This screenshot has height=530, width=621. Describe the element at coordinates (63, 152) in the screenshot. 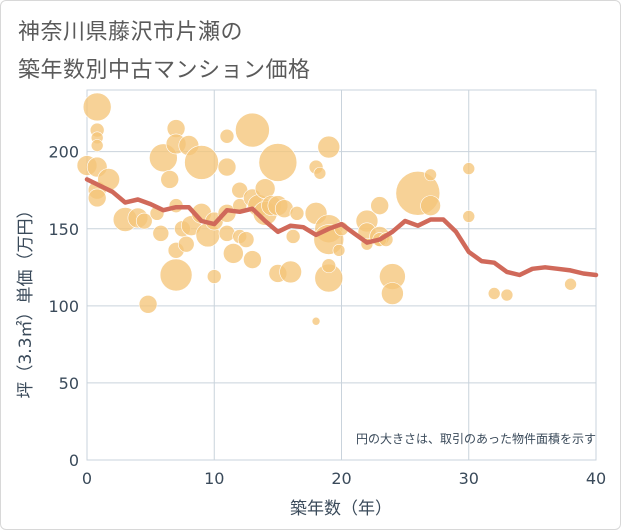

I see `y-tick-label: 200` at that location.